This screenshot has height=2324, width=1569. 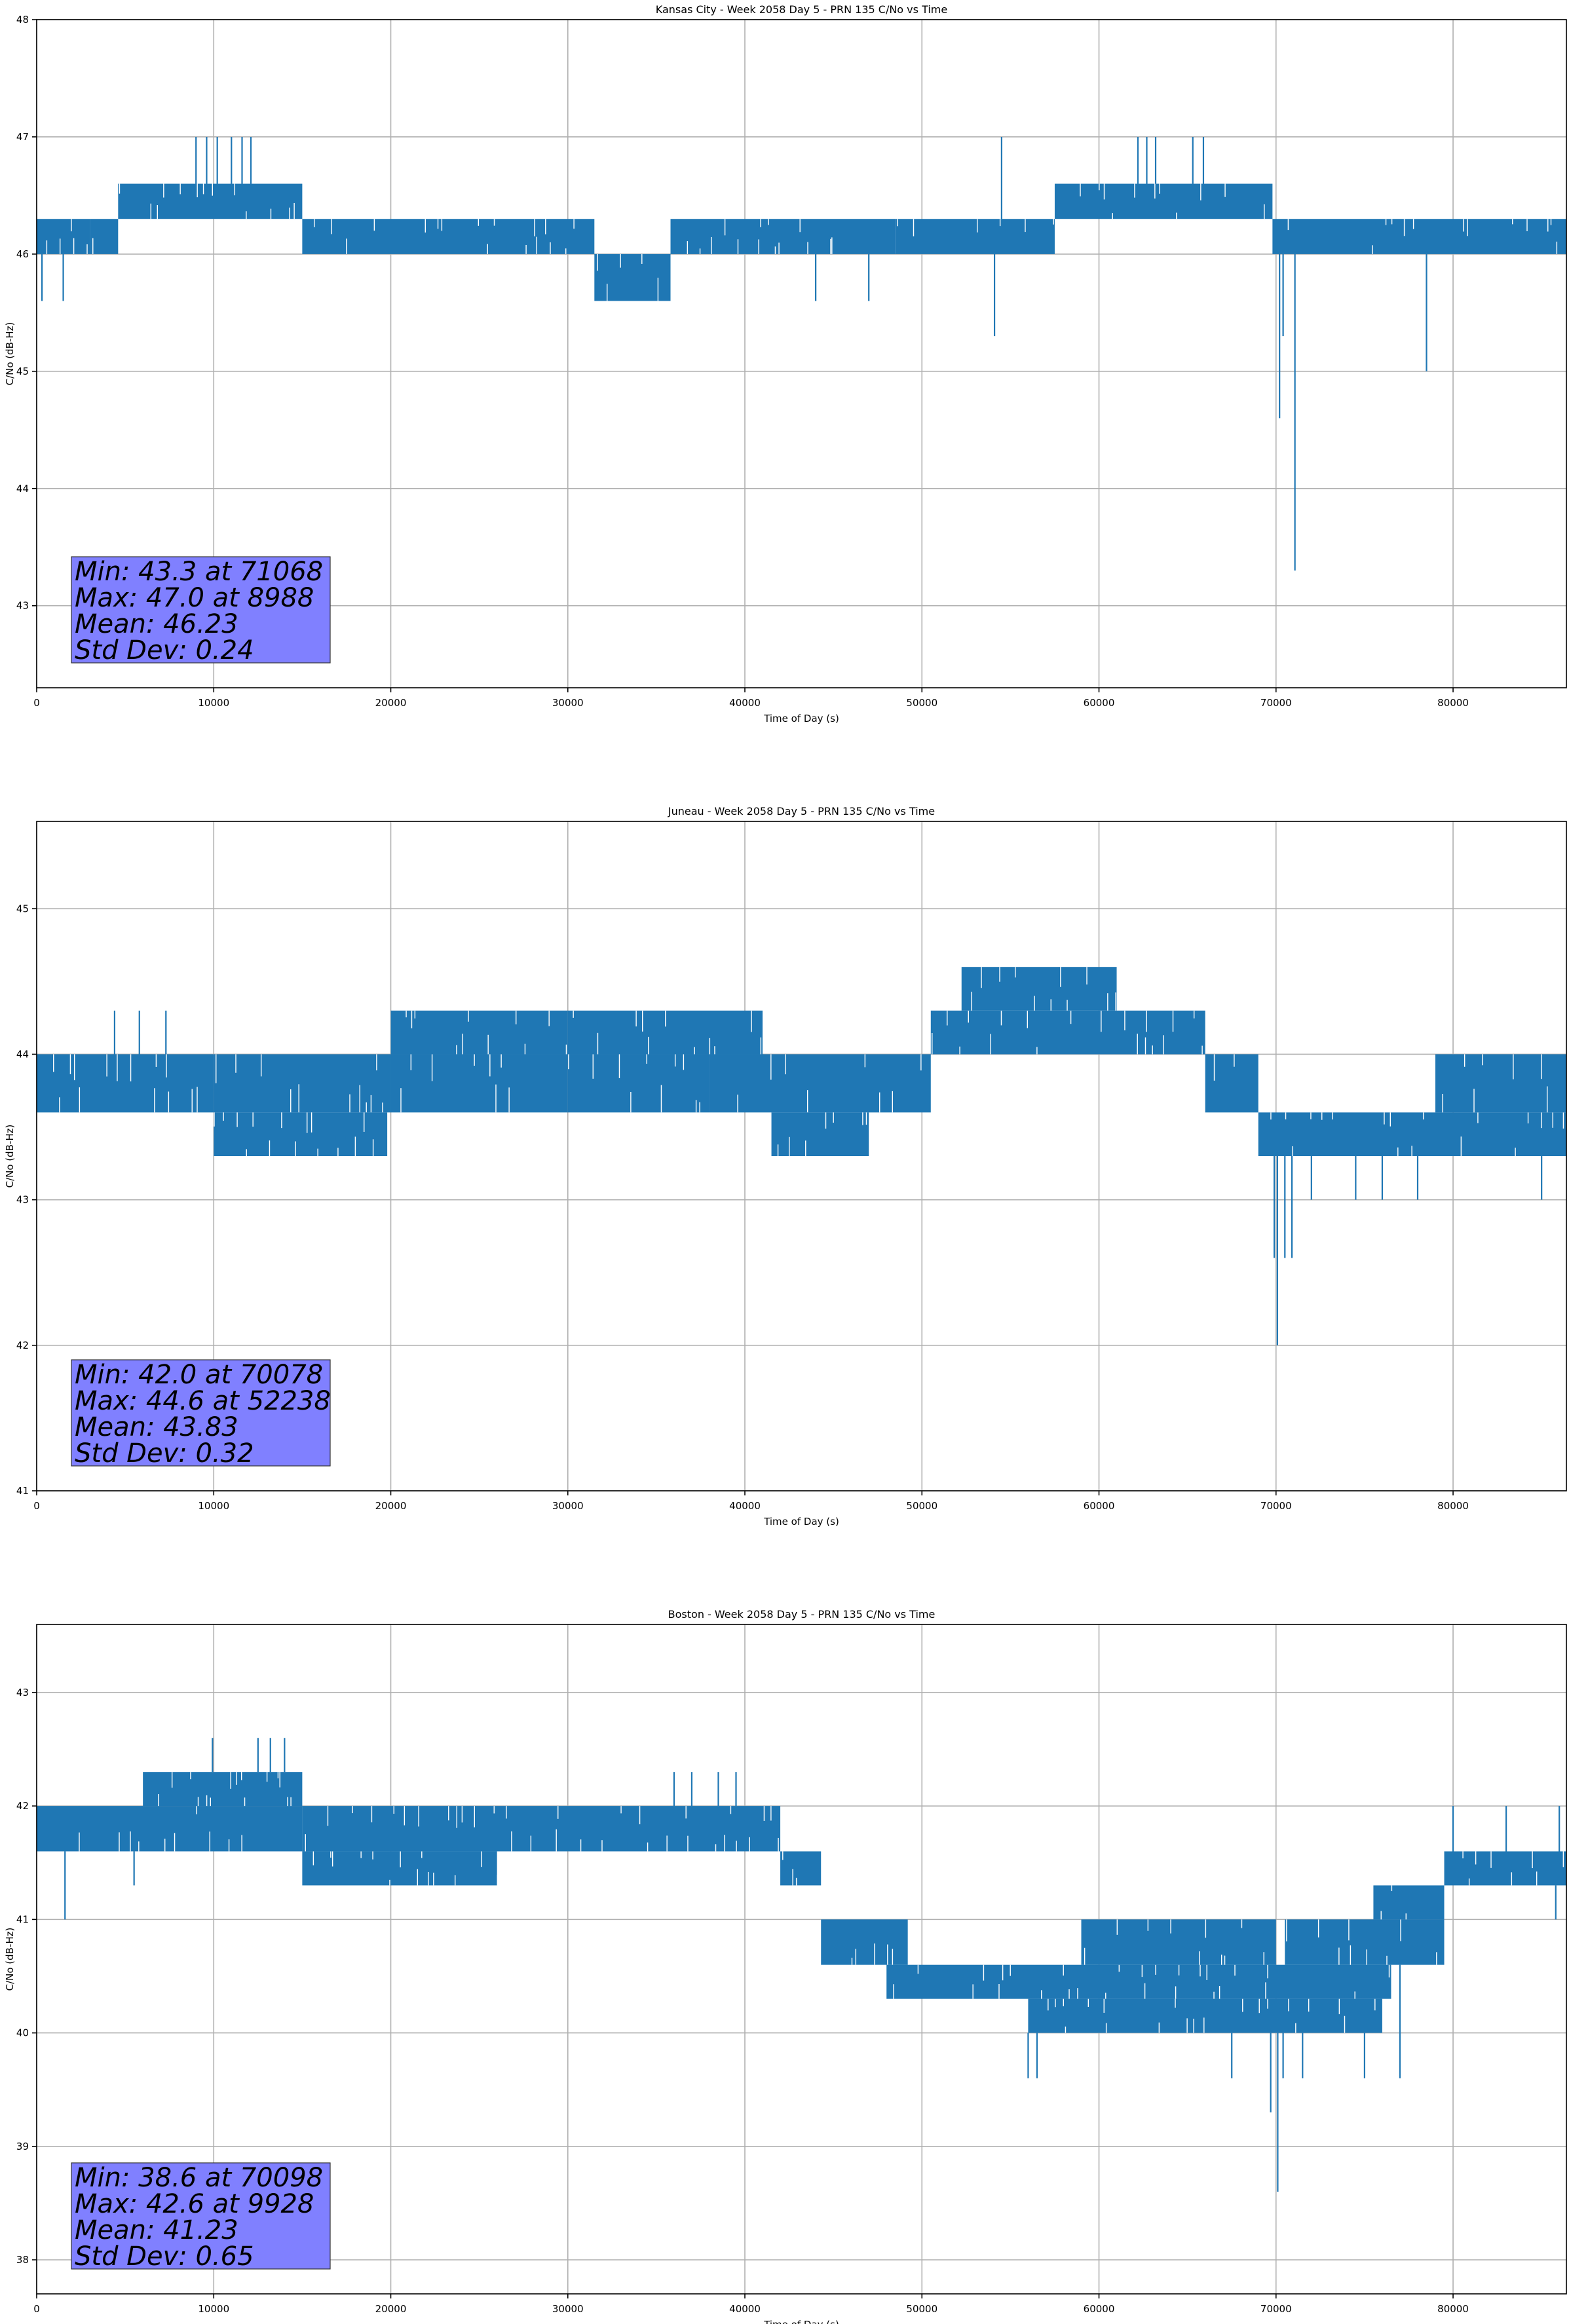 What do you see at coordinates (213, 1506) in the screenshot?
I see `x-tick-label: 10000` at bounding box center [213, 1506].